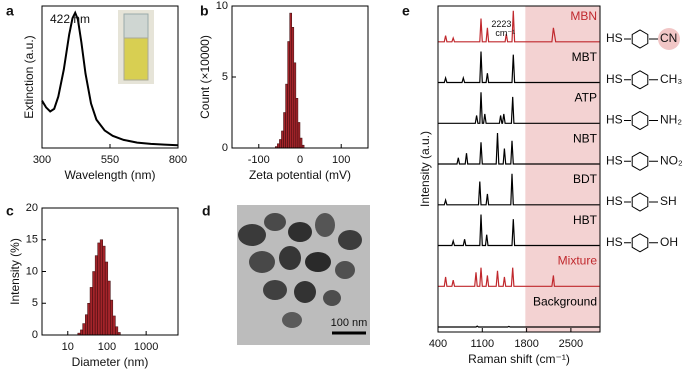 The image size is (685, 372). Describe the element at coordinates (10, 11) in the screenshot. I see `panel-label: a` at that location.